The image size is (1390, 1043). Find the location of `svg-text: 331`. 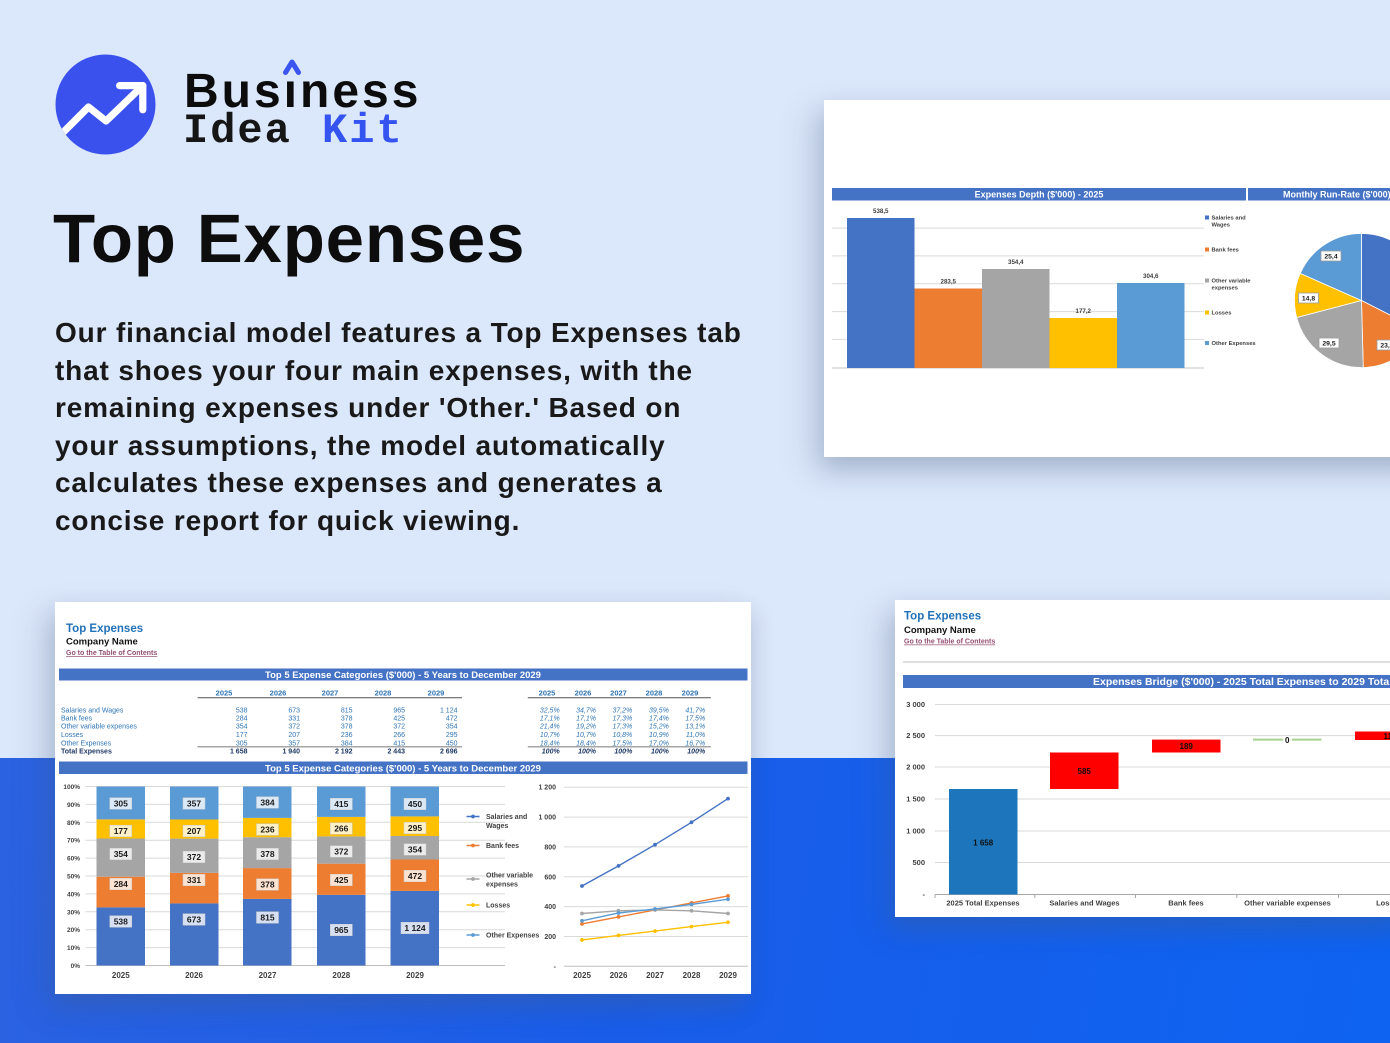

svg-text: 331 is located at coordinates (194, 880).